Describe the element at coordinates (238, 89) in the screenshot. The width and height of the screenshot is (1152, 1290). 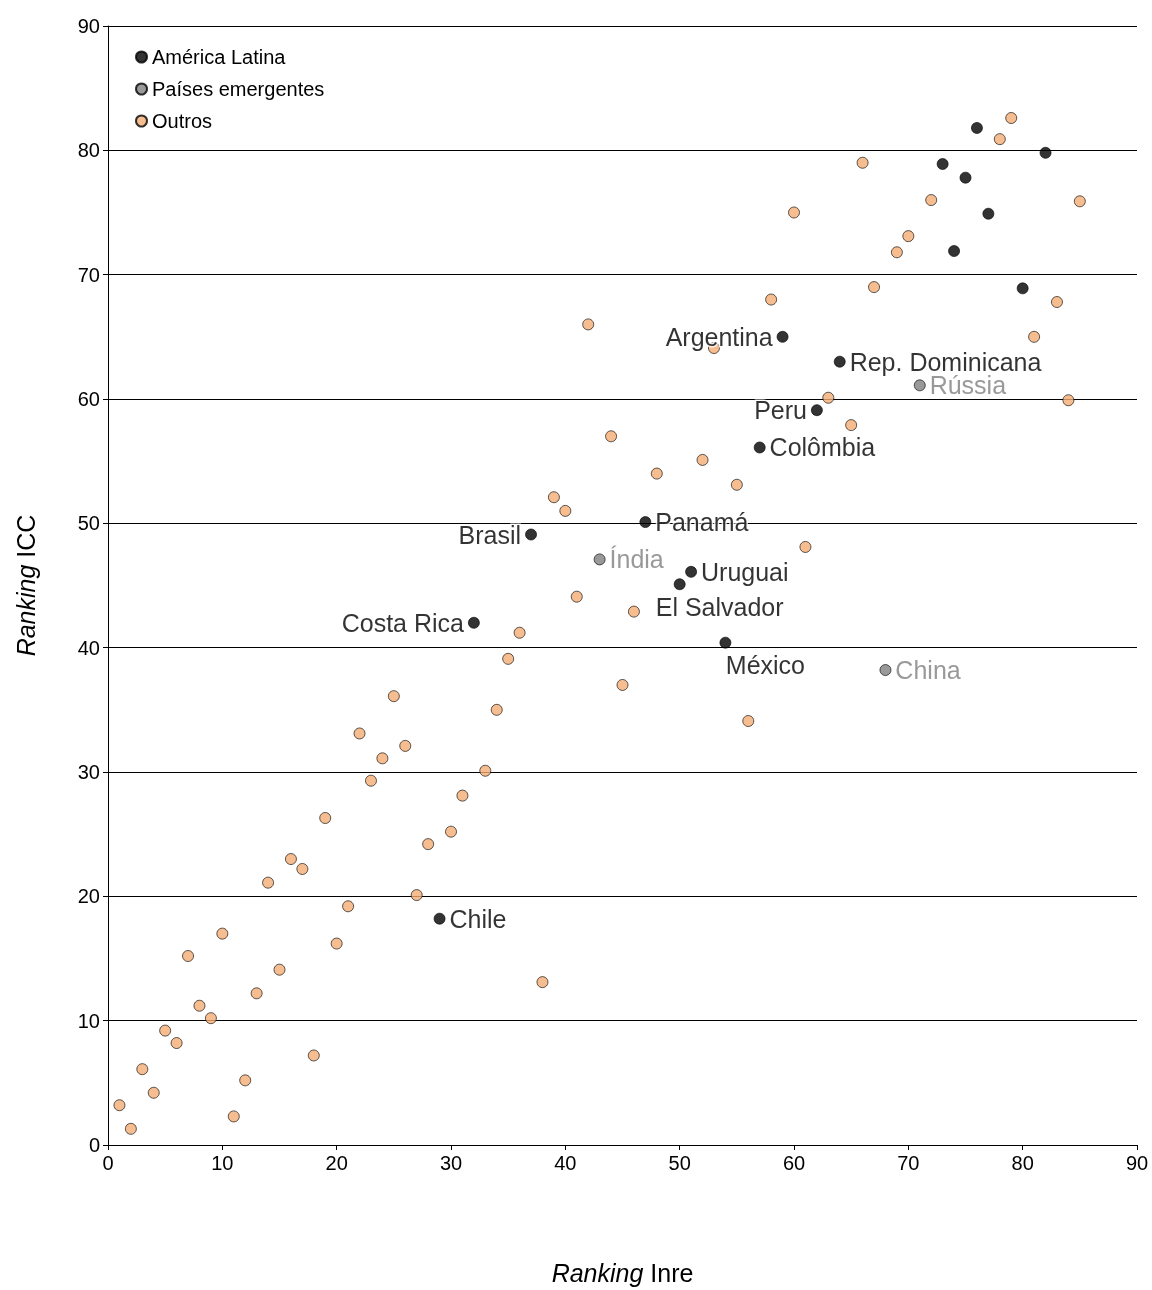
I see `legend-label: Países emergentes` at that location.